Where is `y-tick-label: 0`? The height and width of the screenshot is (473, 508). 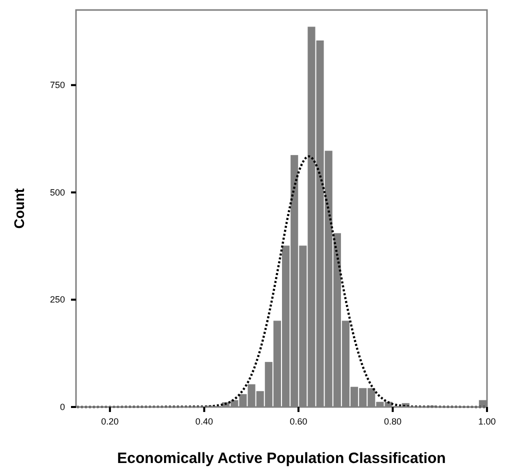
y-tick-label: 0 is located at coordinates (62, 407).